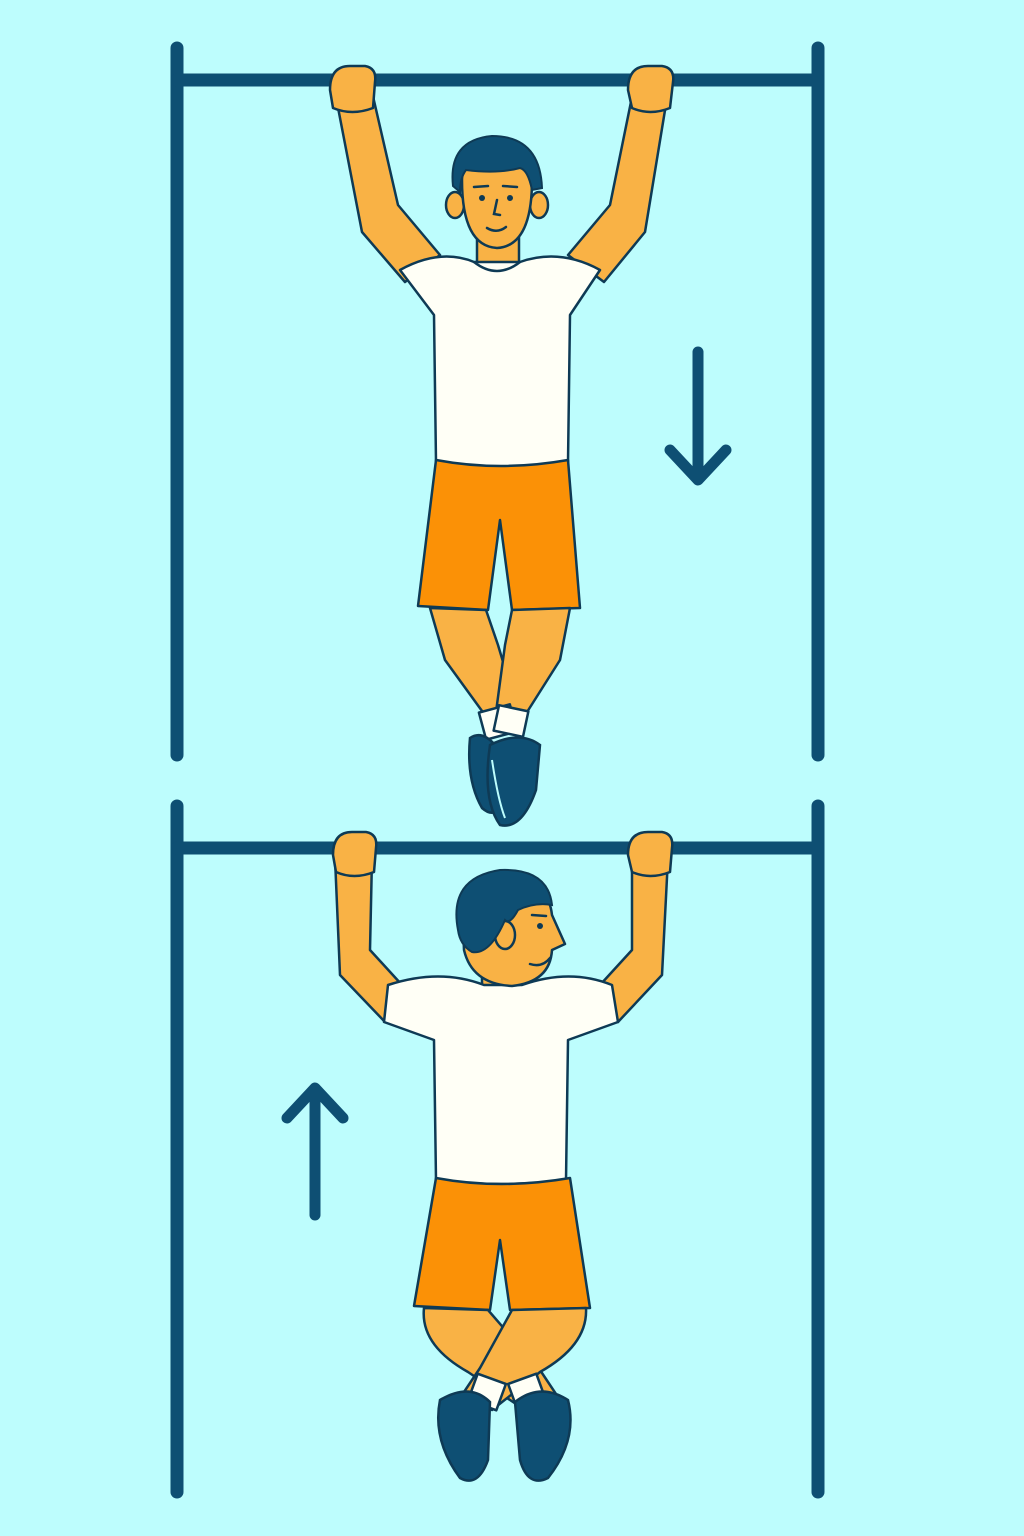 The width and height of the screenshot is (1024, 1536). What do you see at coordinates (482, 198) in the screenshot?
I see `left-eye` at bounding box center [482, 198].